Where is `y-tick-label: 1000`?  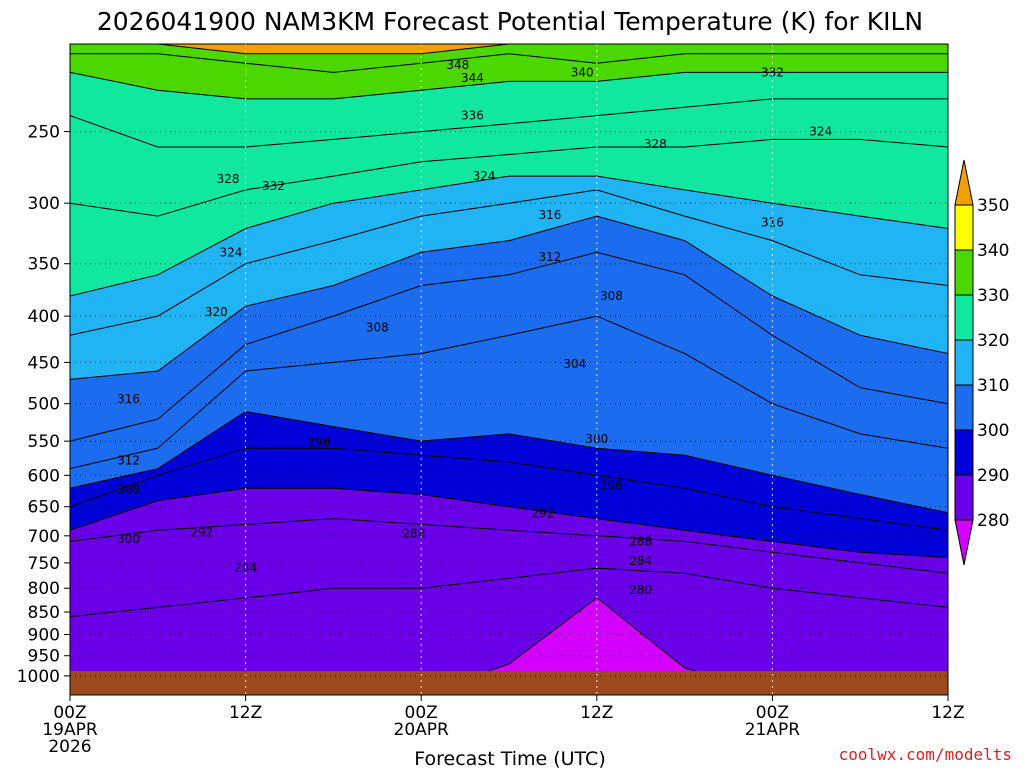
y-tick-label: 1000 is located at coordinates (38, 677).